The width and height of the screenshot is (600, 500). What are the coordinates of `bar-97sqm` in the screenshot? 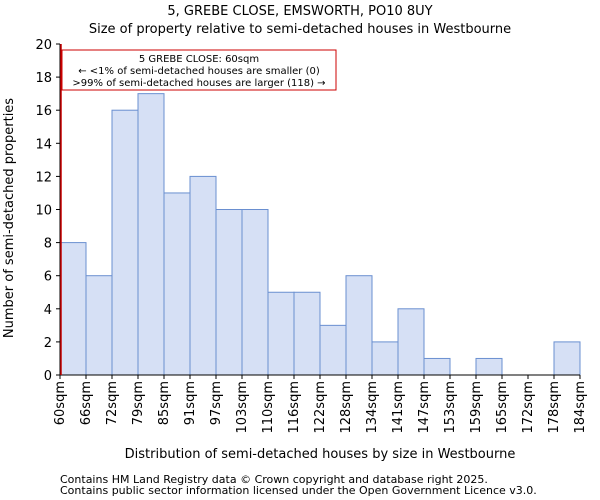 It's located at (229, 292).